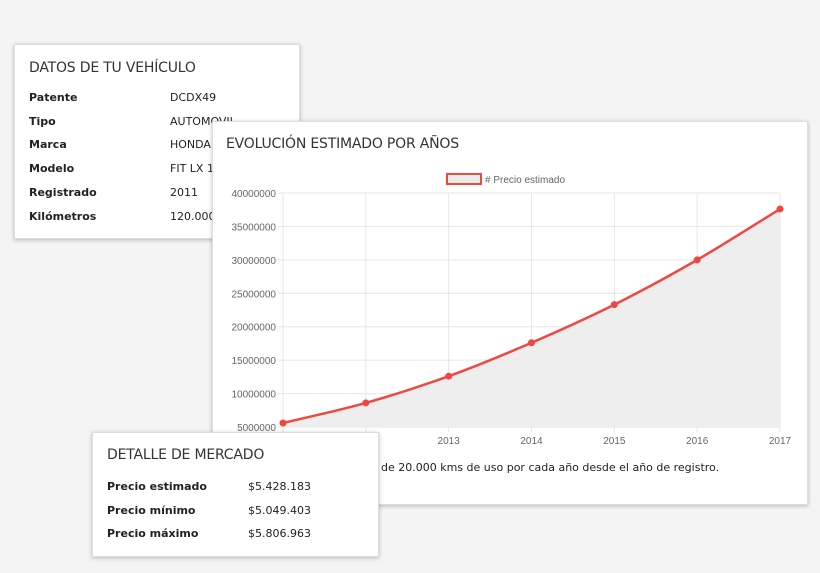  Describe the element at coordinates (279, 510) in the screenshot. I see `row-value: $5.049.403` at that location.